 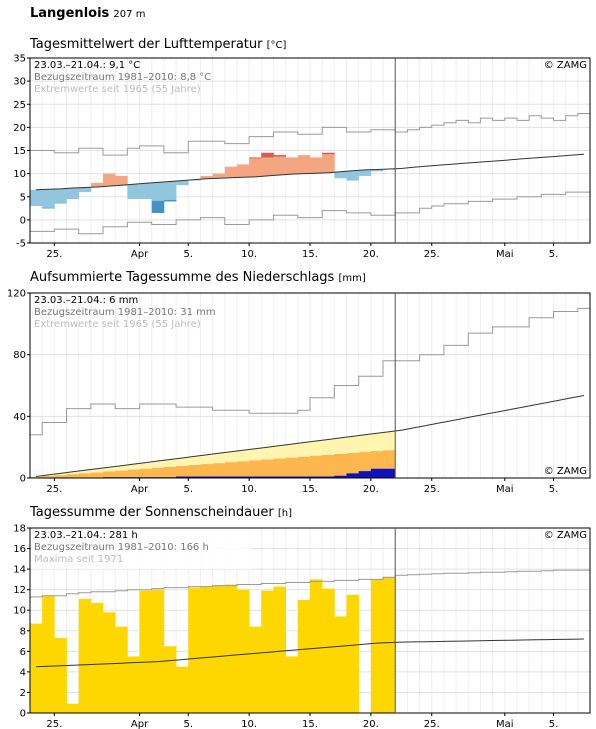 I want to click on y-tick-label: 10, so click(x=19, y=611).